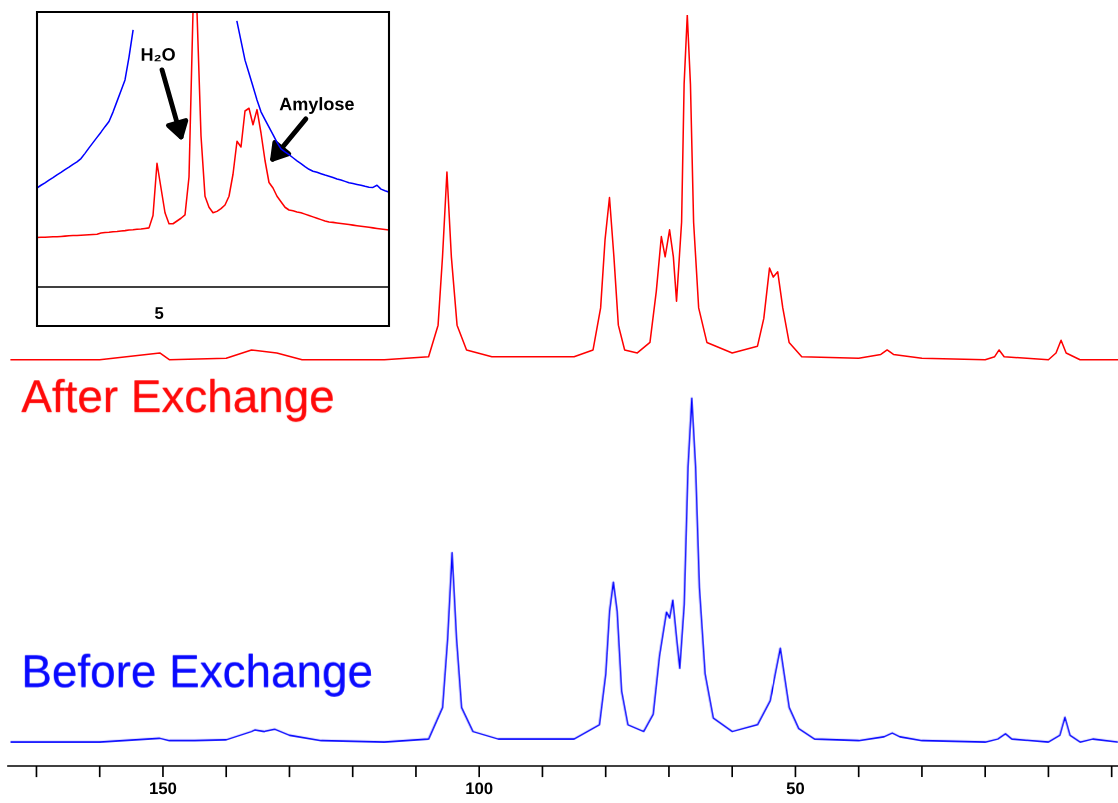 The height and width of the screenshot is (803, 1118). I want to click on x-tick-label: 100, so click(479, 788).